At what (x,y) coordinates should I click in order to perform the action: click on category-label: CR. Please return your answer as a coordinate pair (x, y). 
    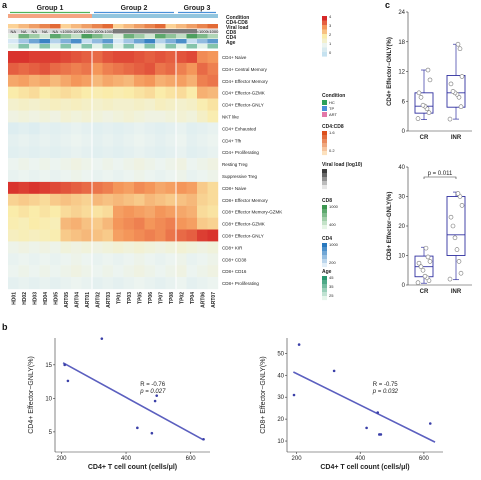
    Looking at the image, I should click on (424, 138).